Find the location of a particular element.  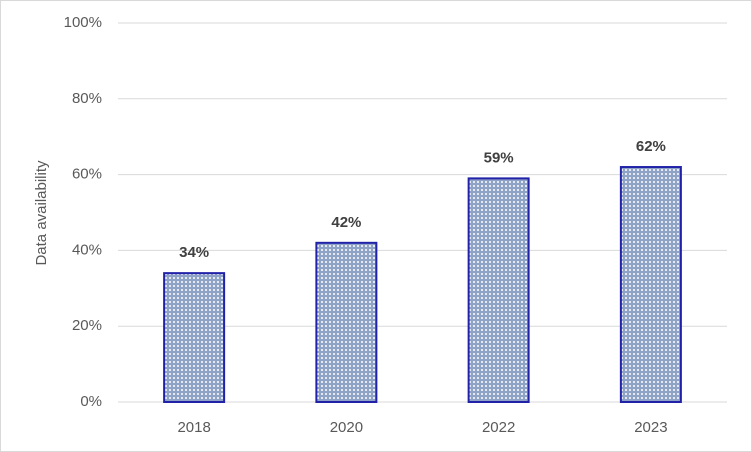

x-tick-label: 2018 is located at coordinates (193, 427).